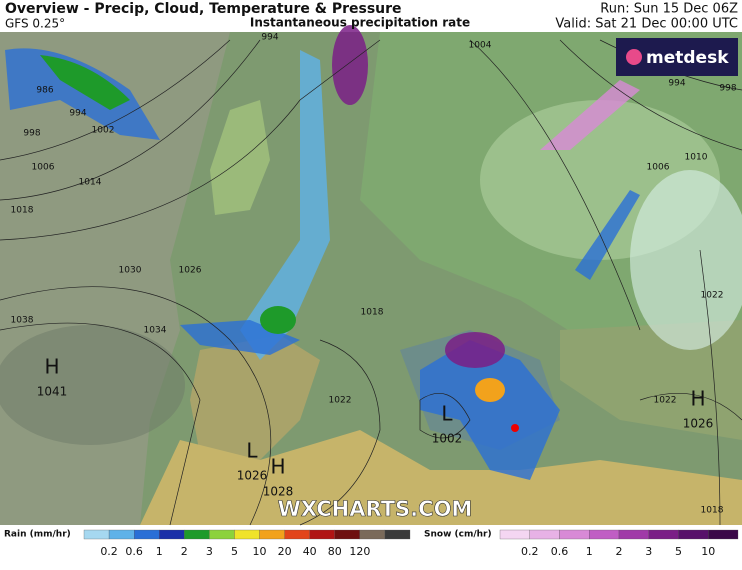  I want to click on rain-legend-title: Rain (mm/hr), so click(37, 535).